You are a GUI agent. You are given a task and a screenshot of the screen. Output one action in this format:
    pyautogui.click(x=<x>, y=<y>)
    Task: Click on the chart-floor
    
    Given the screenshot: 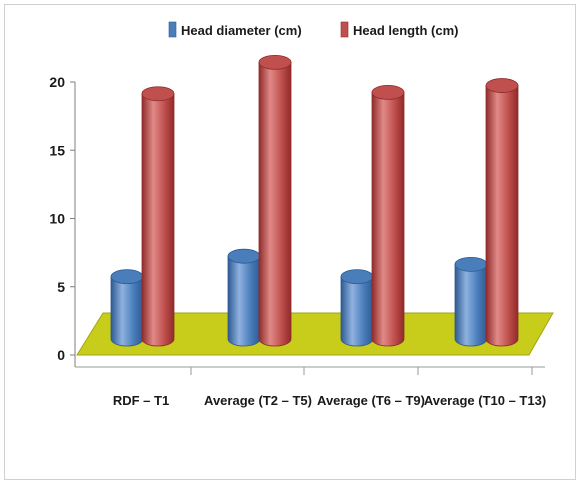 What is the action you would take?
    pyautogui.click(x=315, y=334)
    